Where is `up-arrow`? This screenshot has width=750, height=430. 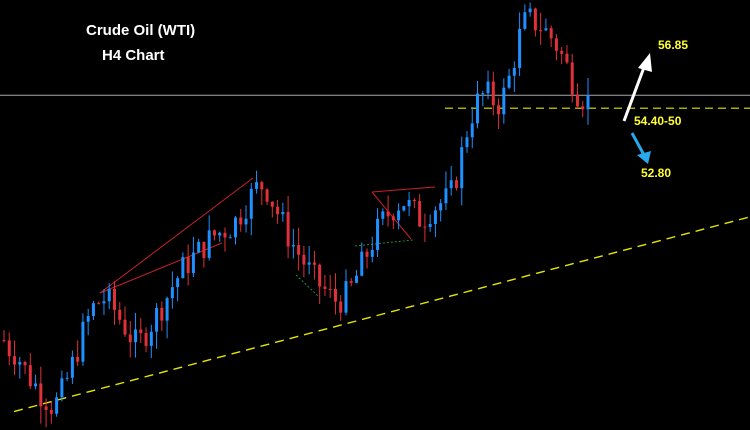
up-arrow is located at coordinates (635, 91).